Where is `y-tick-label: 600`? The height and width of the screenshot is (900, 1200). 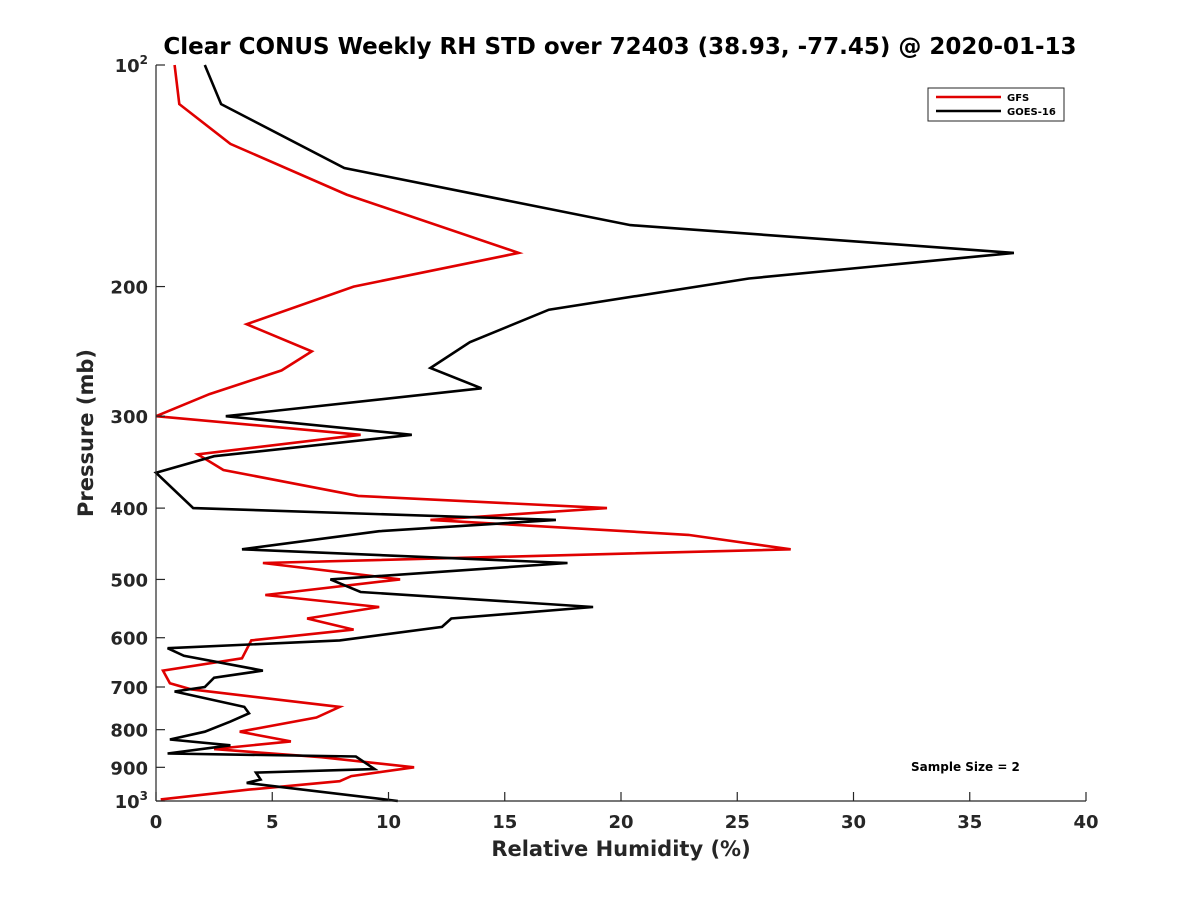 y-tick-label: 600 is located at coordinates (129, 639).